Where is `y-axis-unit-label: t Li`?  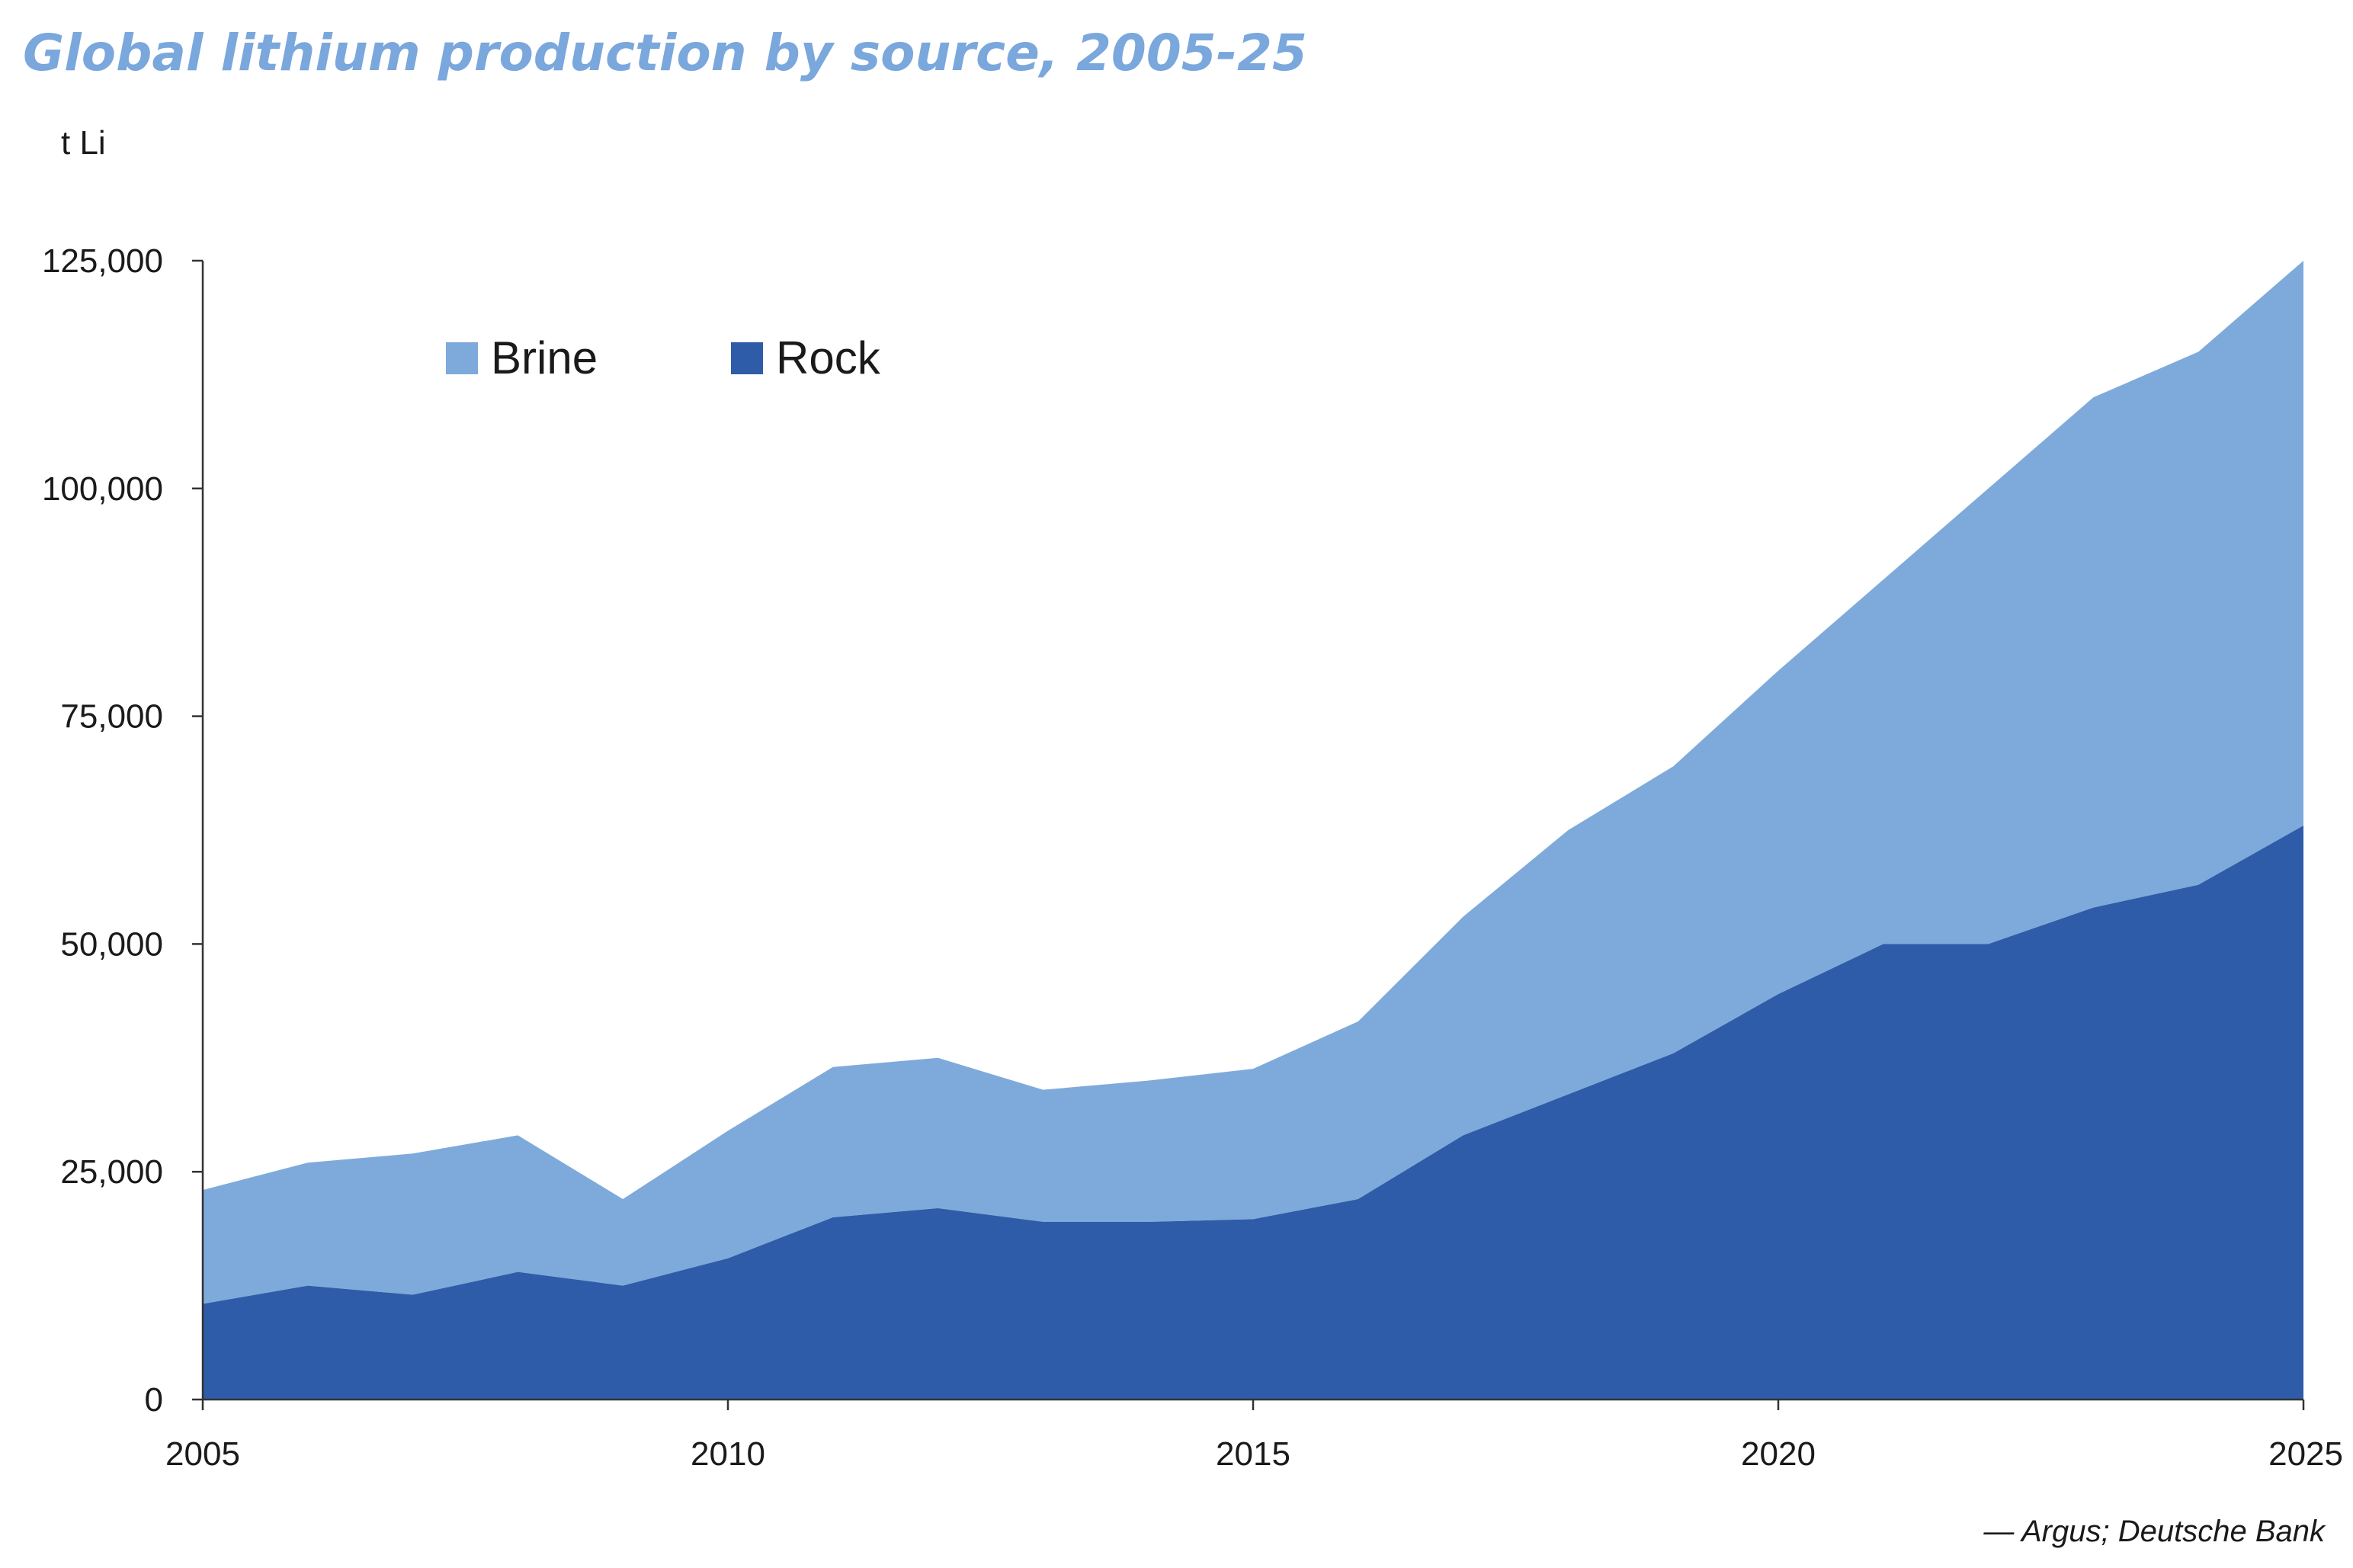 y-axis-unit-label: t Li is located at coordinates (84, 143).